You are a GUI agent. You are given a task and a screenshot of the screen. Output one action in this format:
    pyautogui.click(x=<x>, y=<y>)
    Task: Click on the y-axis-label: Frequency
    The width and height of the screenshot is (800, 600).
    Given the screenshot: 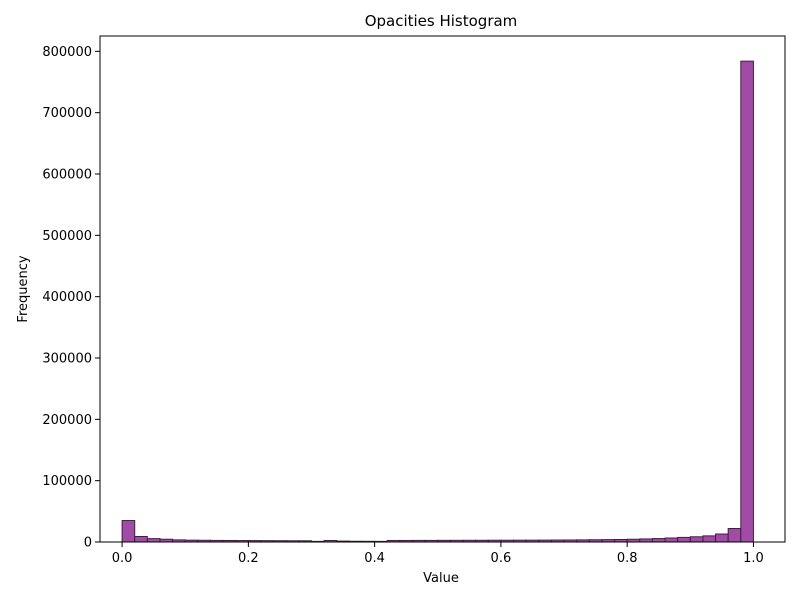 What is the action you would take?
    pyautogui.click(x=23, y=288)
    